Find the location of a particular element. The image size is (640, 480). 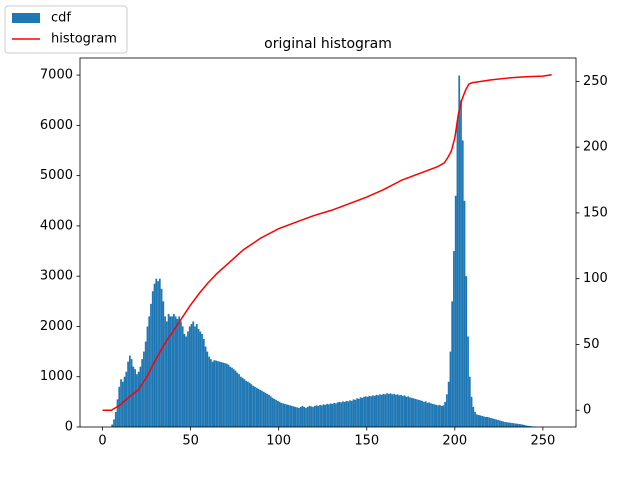

y2-tick-label: 250 is located at coordinates (595, 81).